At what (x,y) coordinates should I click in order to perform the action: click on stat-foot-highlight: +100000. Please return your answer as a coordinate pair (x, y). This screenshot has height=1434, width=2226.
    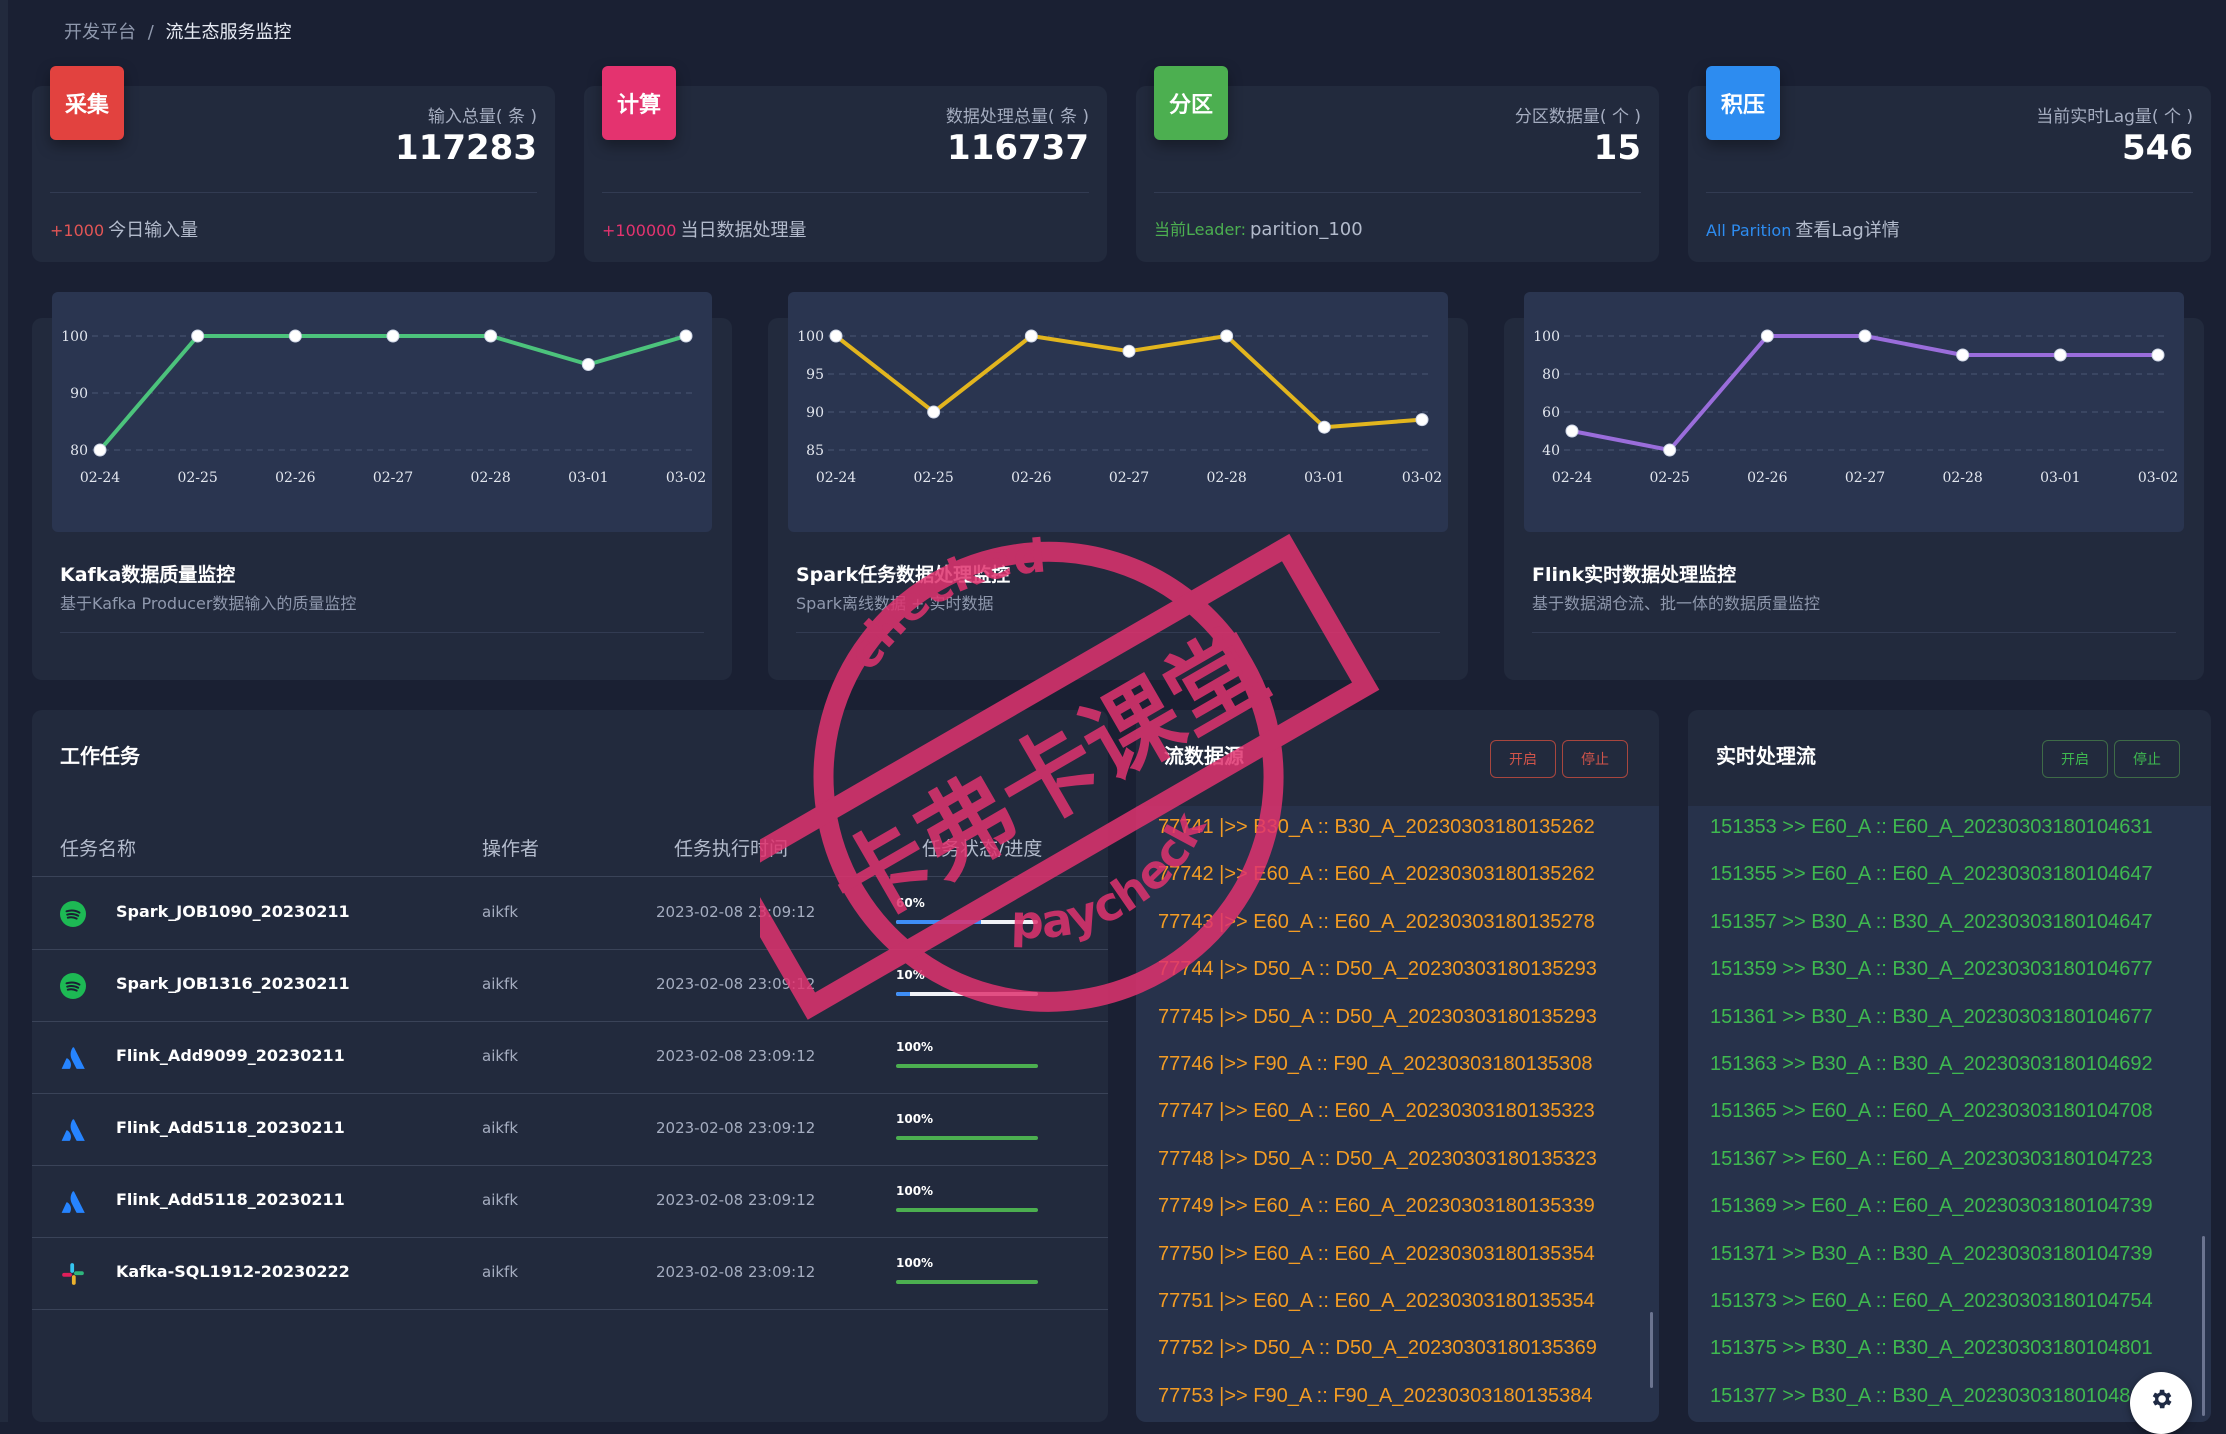
    Looking at the image, I should click on (639, 230).